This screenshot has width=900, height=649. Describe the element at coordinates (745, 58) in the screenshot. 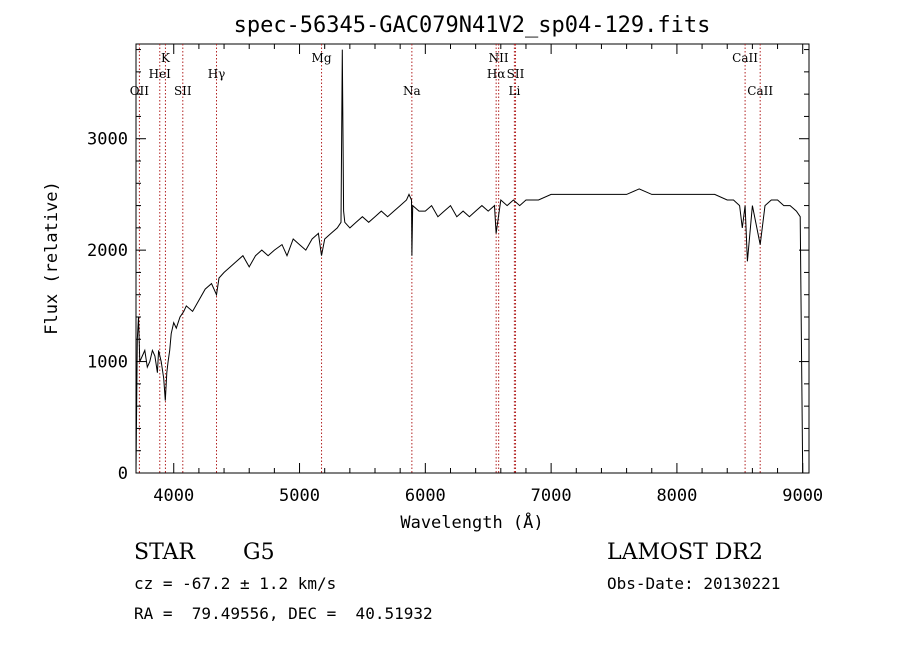

I see `line-label-11: CaII` at that location.